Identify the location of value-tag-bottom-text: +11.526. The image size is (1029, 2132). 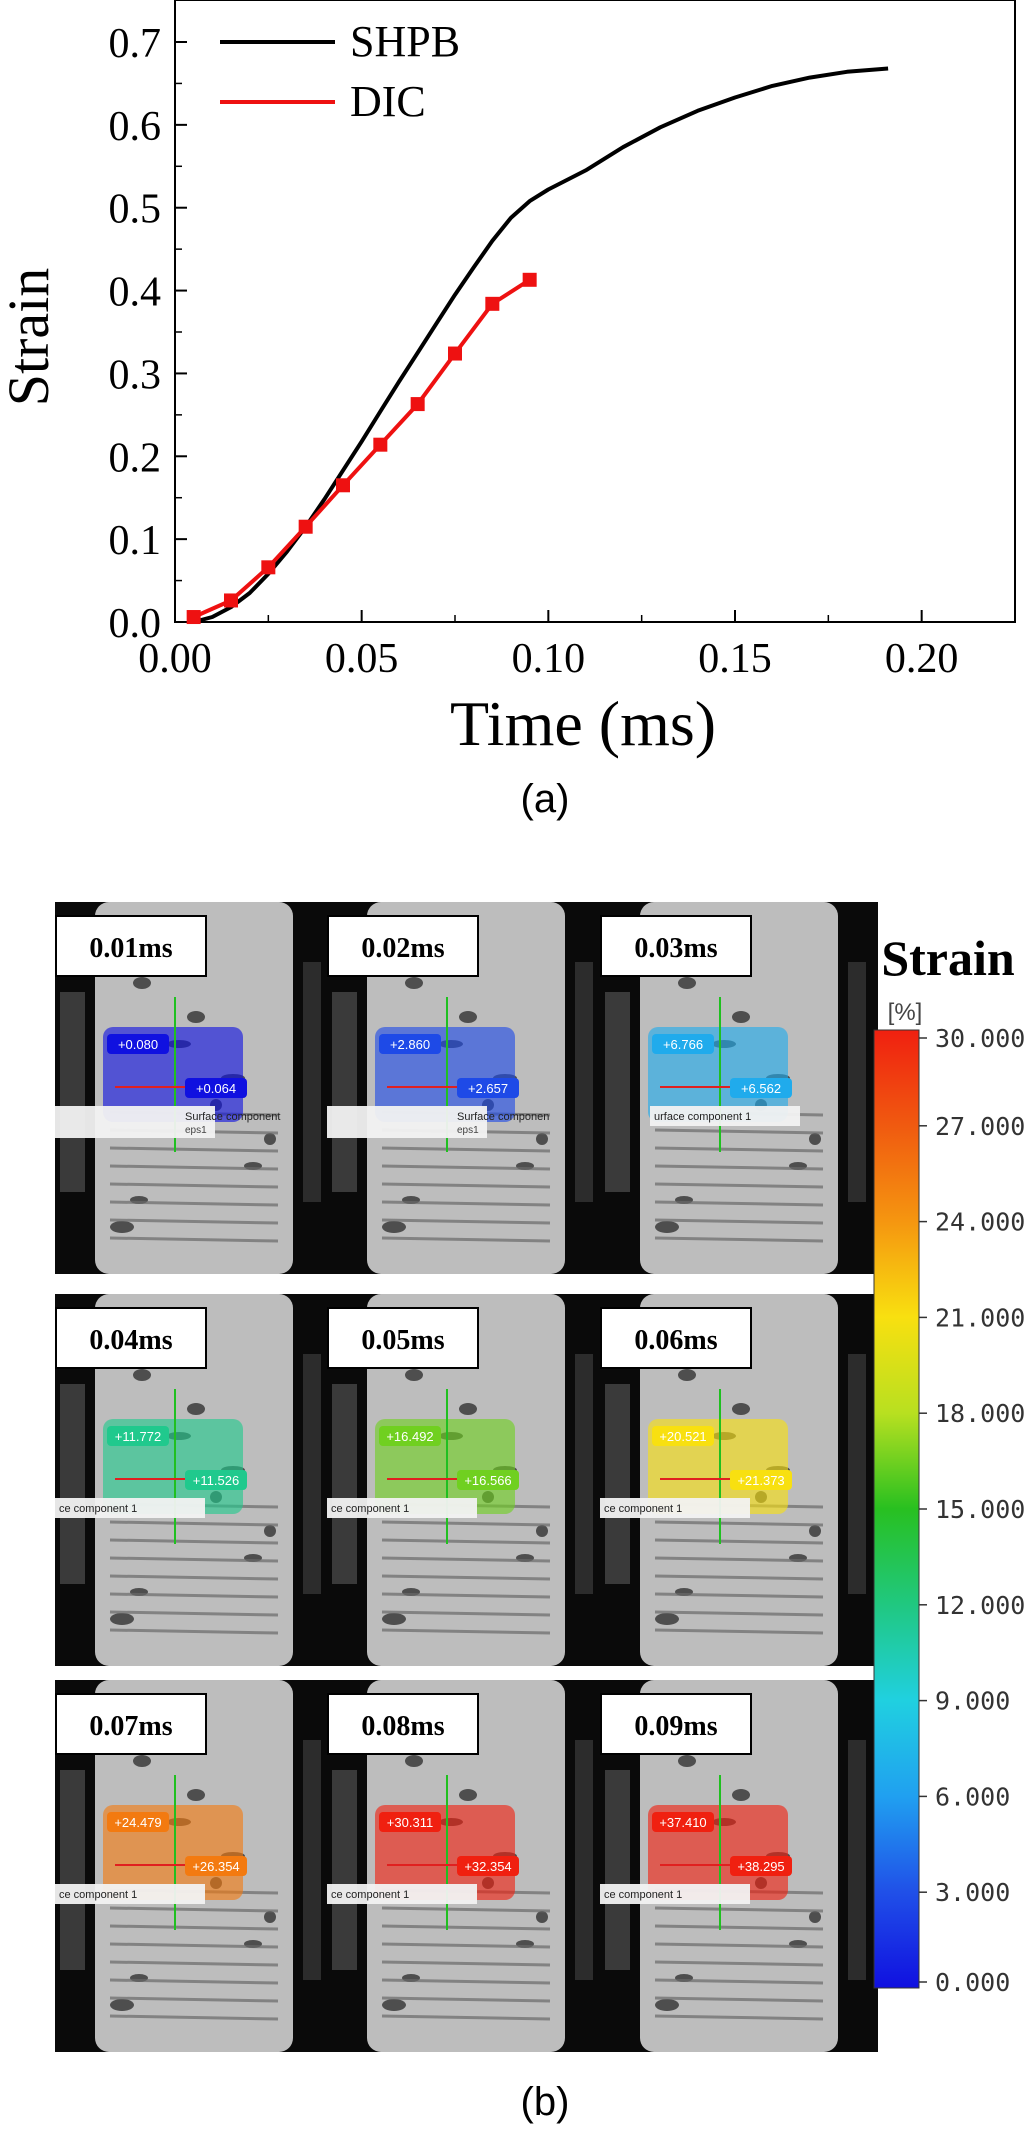
(216, 1480).